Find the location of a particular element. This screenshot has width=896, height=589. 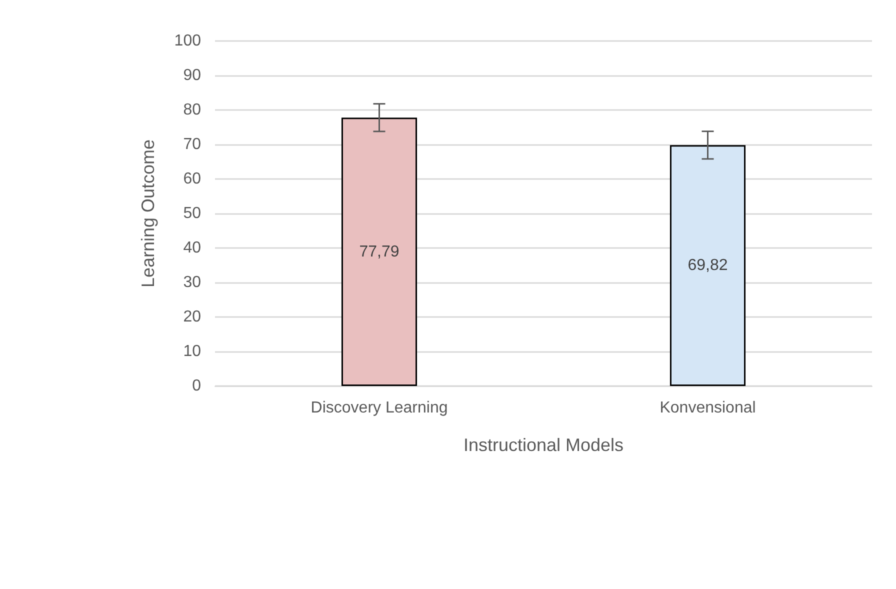

data-label: 69,82 is located at coordinates (708, 265).